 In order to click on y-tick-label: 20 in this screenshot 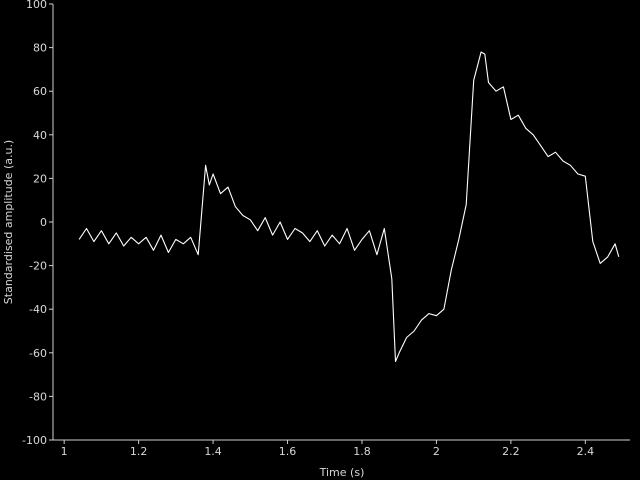, I will do `click(40, 178)`.